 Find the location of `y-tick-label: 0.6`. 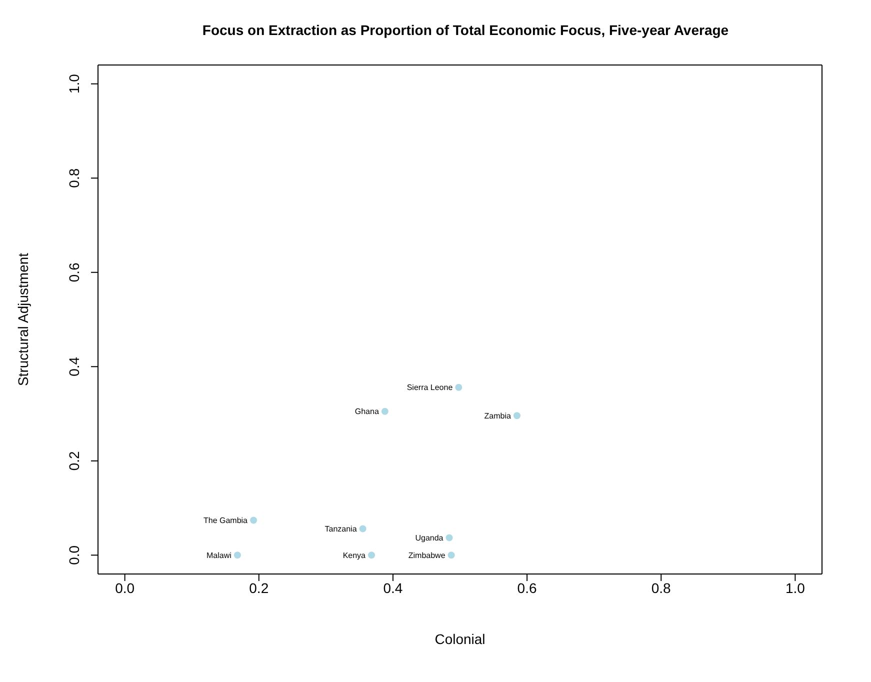

y-tick-label: 0.6 is located at coordinates (74, 272).